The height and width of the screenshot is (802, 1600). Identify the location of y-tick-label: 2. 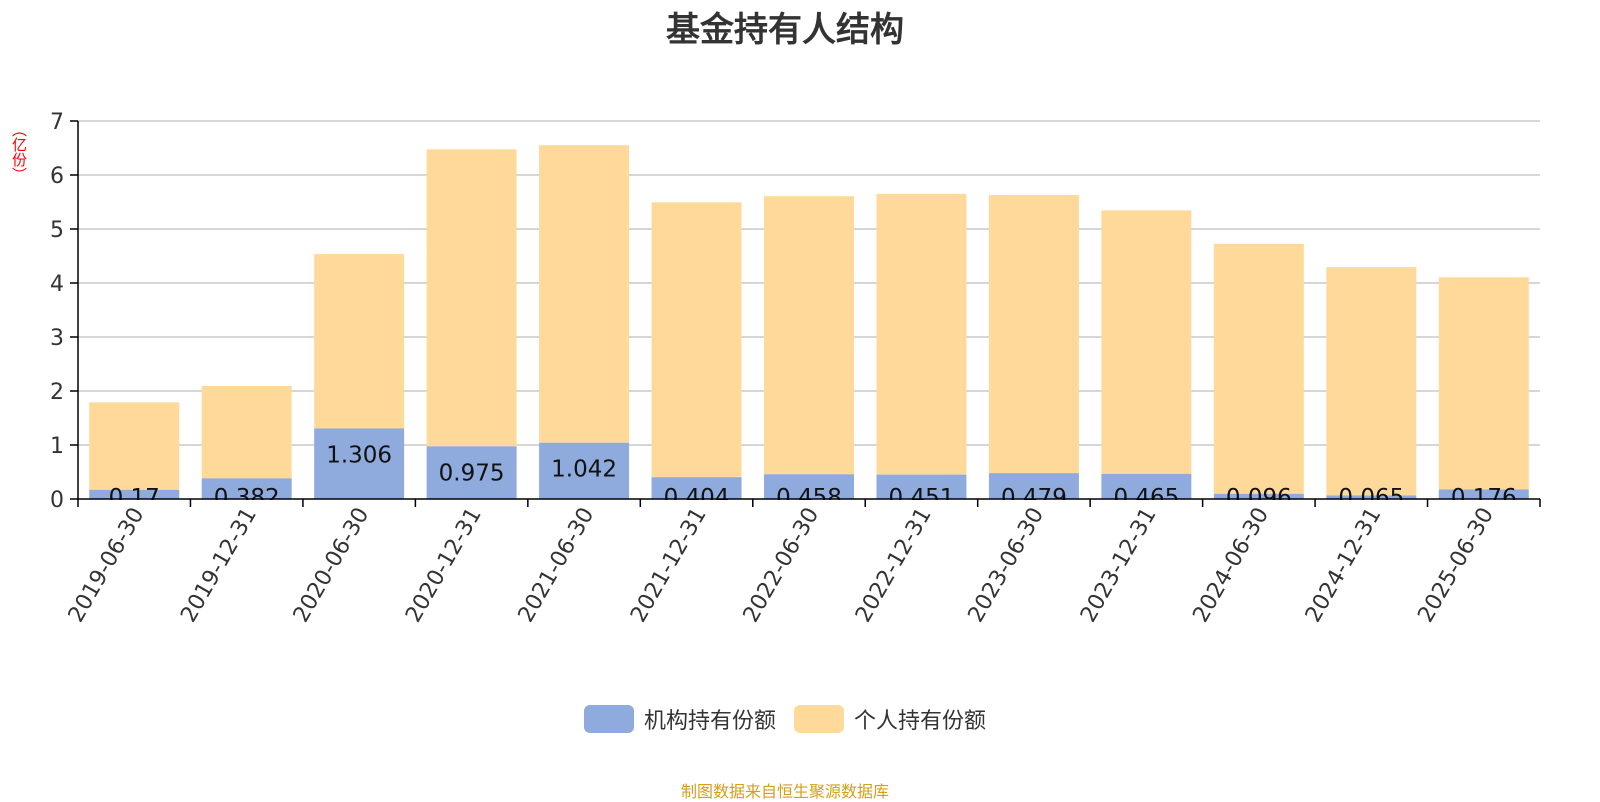
(57, 392).